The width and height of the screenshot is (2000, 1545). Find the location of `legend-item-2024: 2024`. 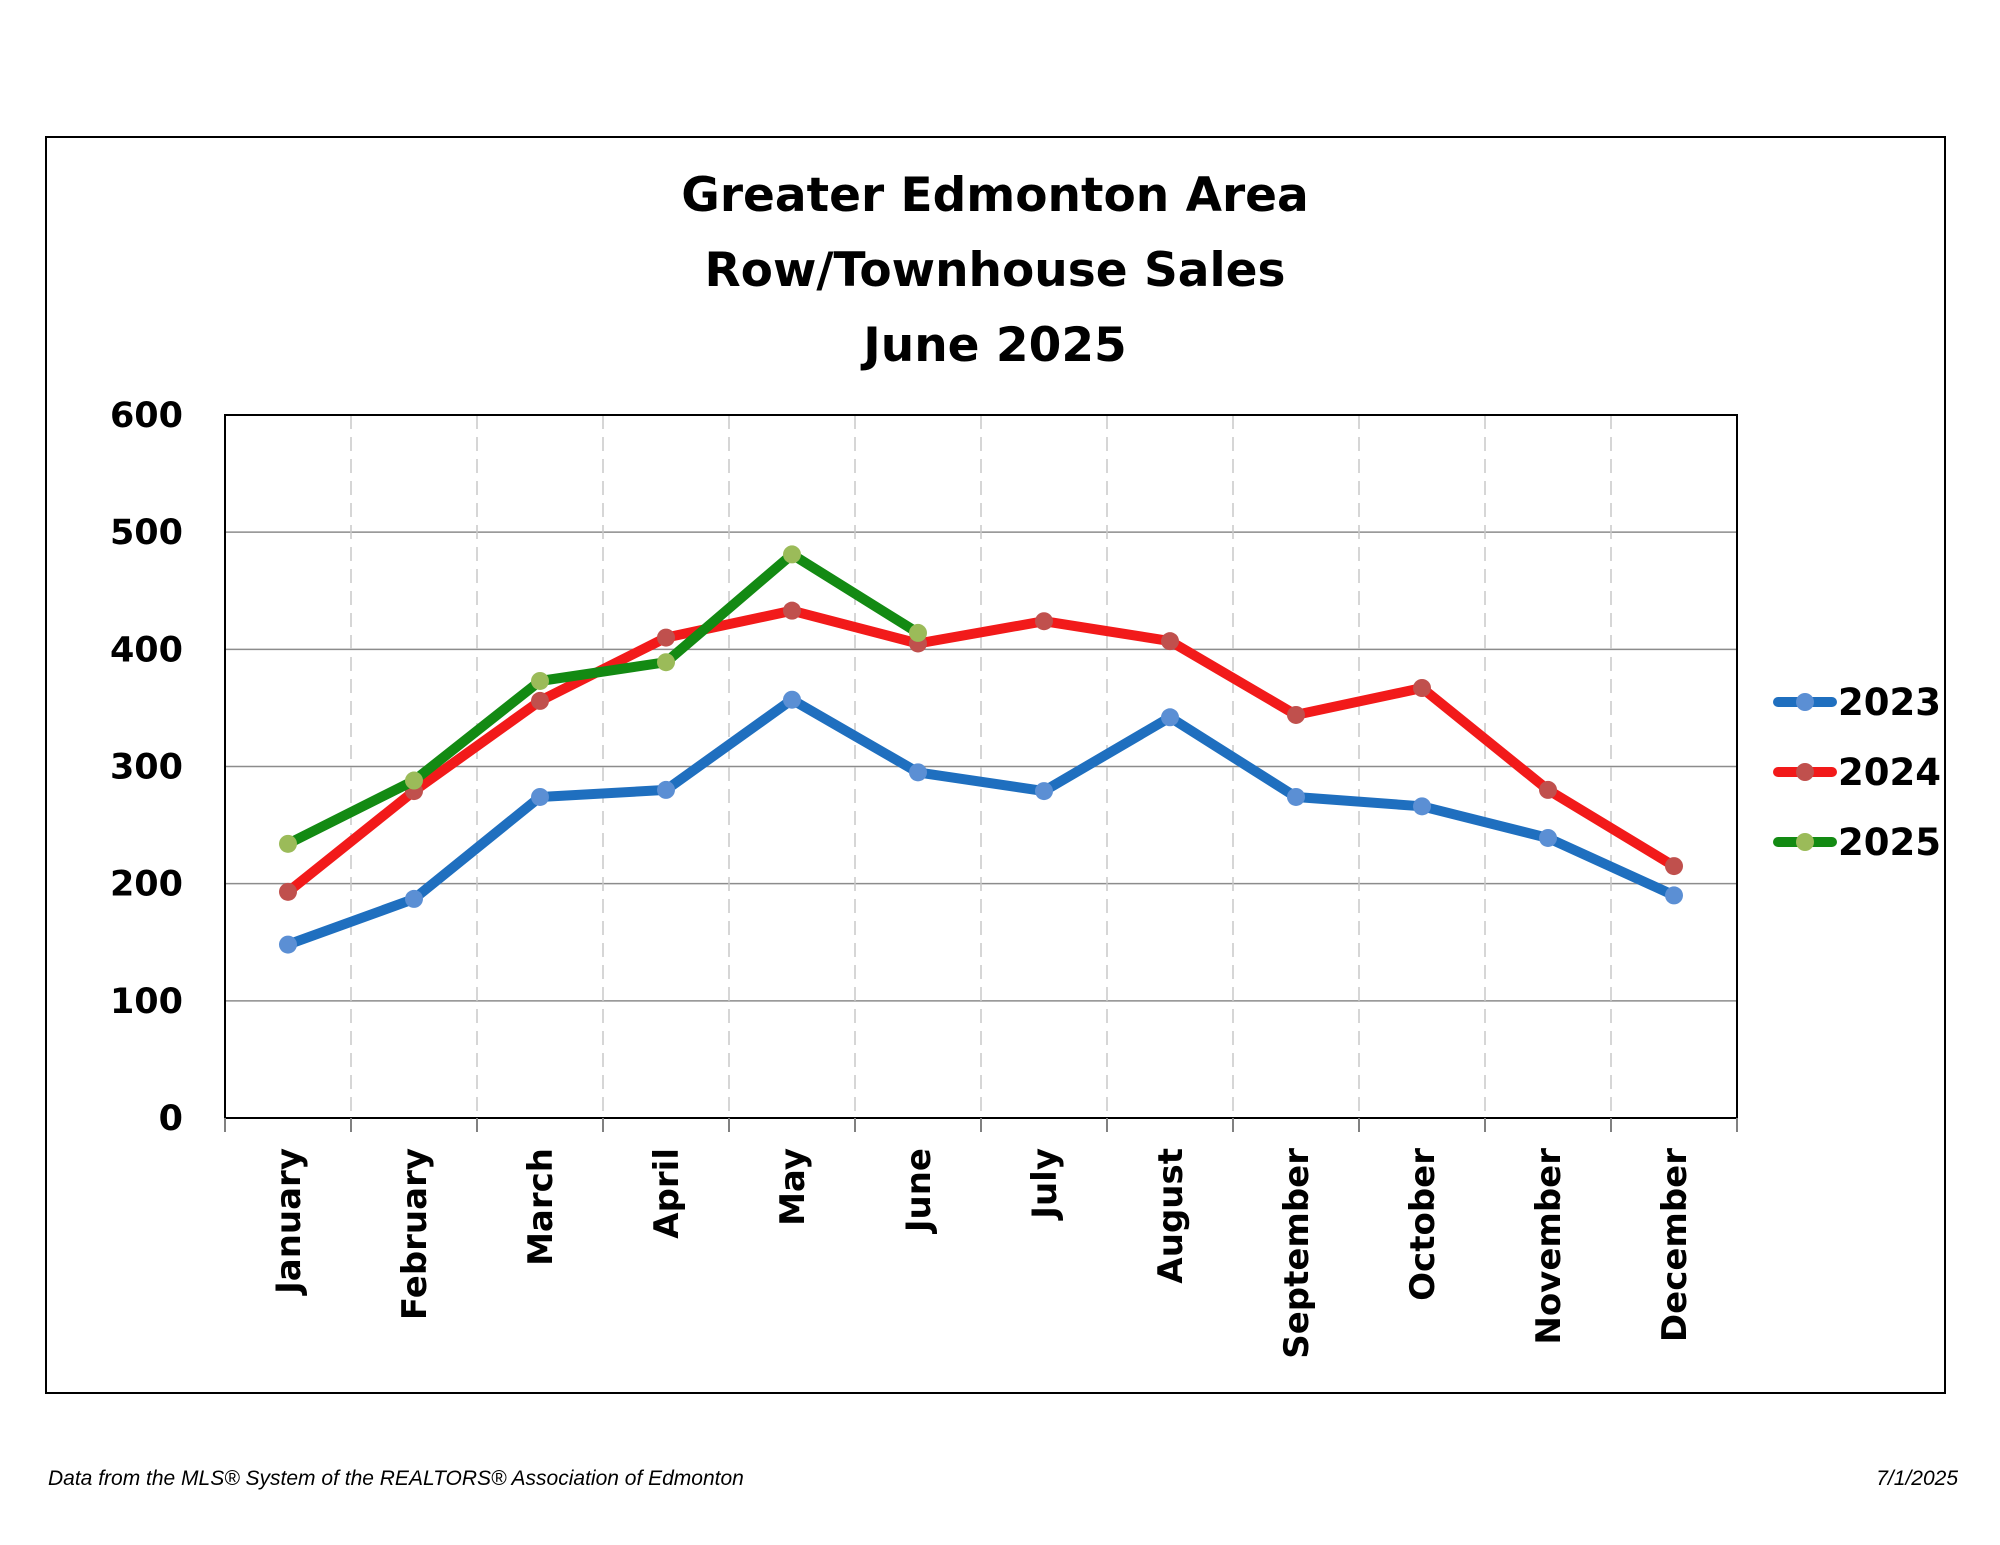

legend-item-2024: 2024 is located at coordinates (1857, 772).